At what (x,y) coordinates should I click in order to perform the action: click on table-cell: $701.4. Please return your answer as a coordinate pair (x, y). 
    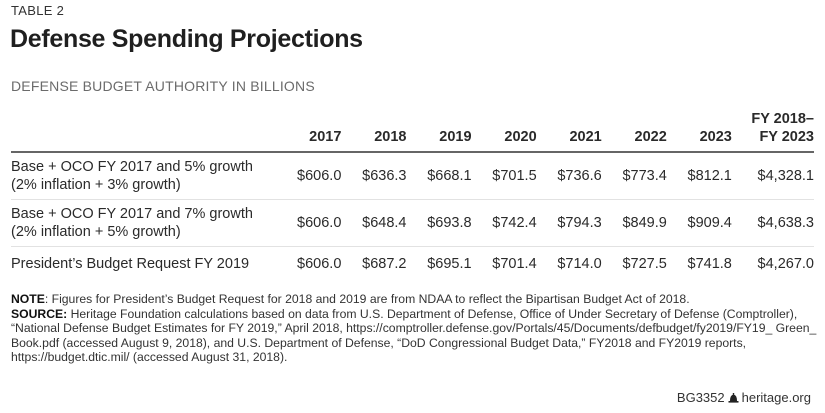
    Looking at the image, I should click on (514, 264).